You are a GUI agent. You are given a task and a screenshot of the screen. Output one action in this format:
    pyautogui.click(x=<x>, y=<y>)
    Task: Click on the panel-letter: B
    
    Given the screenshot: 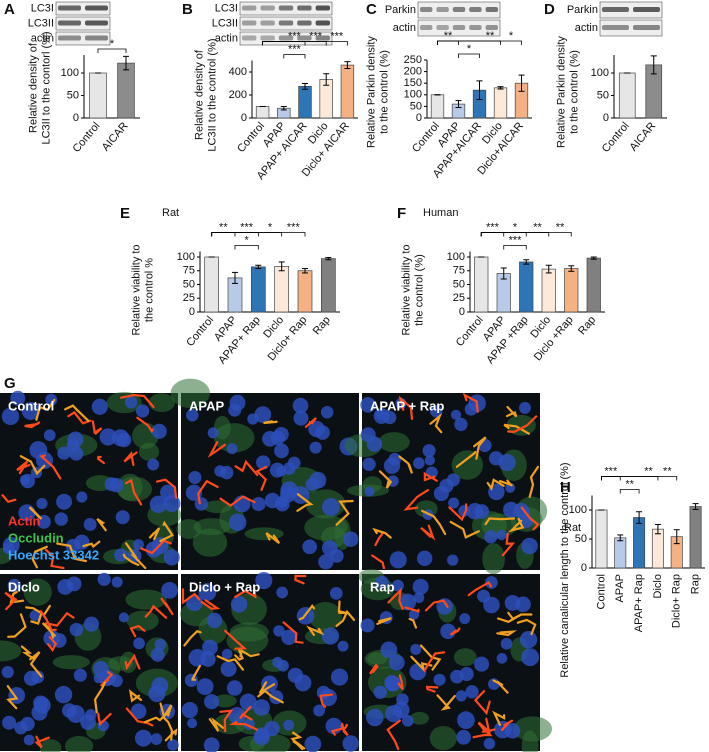 What is the action you would take?
    pyautogui.click(x=187, y=9)
    